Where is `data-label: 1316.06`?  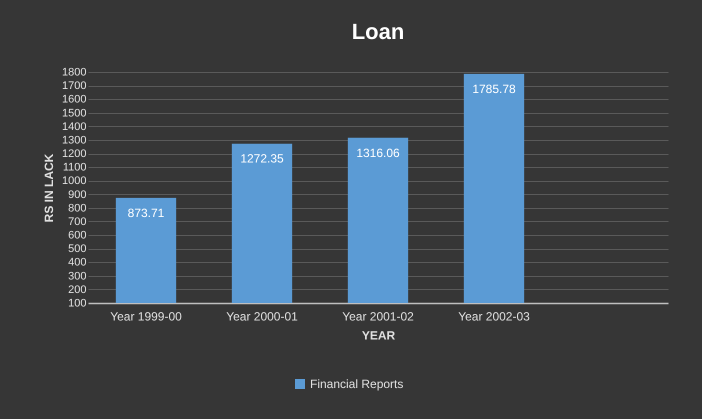
data-label: 1316.06 is located at coordinates (378, 153).